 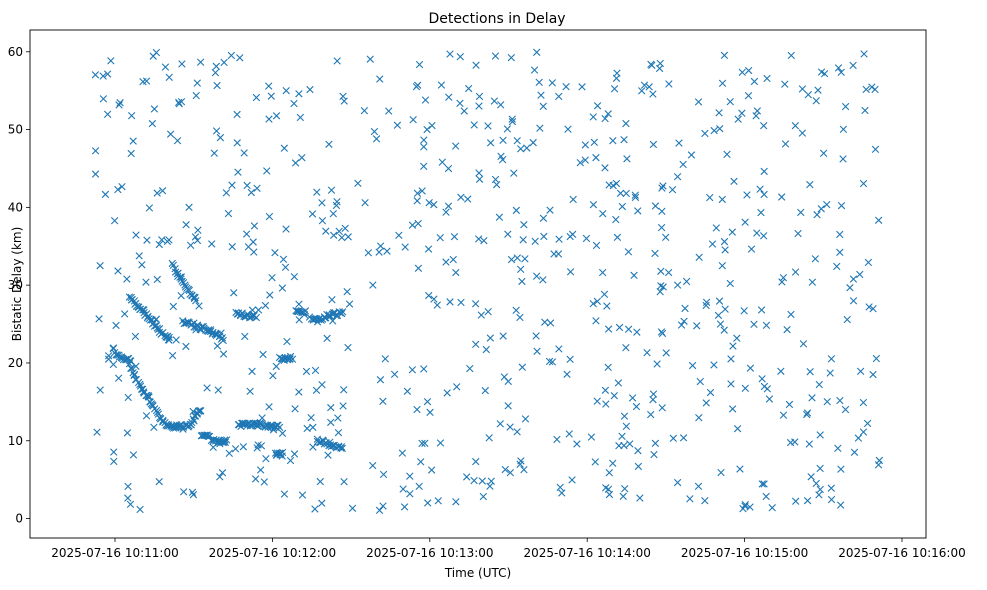 I want to click on x-tick-label: 2025-07-16 10:16:00, so click(x=901, y=553).